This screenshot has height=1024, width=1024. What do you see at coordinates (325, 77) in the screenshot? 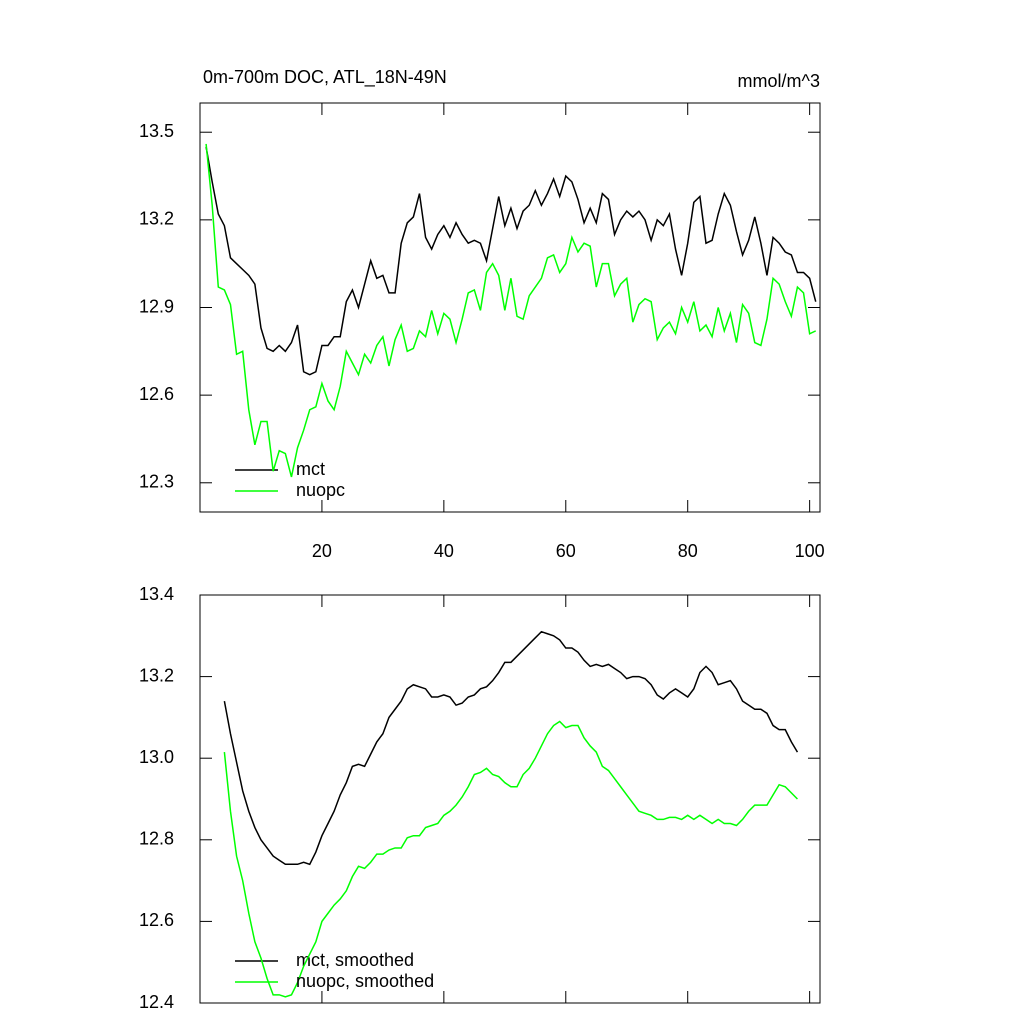
I see `chart-title: 0m-700m DOC, ATL_18N-49N` at bounding box center [325, 77].